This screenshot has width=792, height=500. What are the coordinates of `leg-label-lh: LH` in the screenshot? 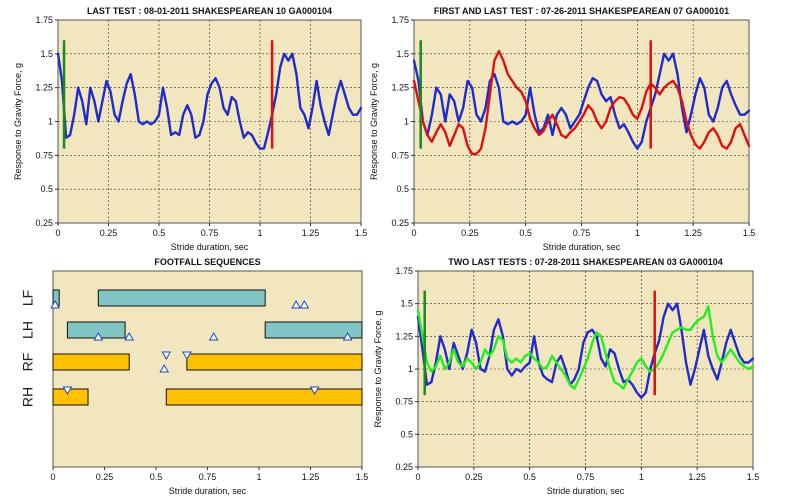 It's located at (28, 330).